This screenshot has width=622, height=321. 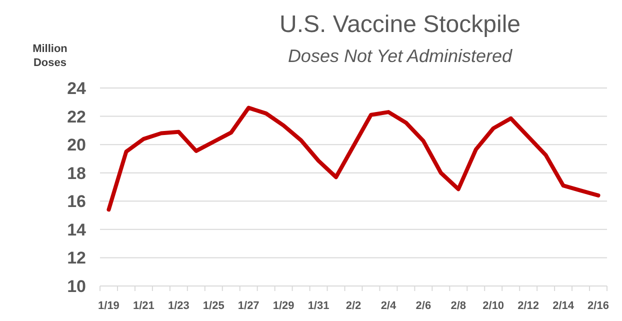 What do you see at coordinates (76, 173) in the screenshot?
I see `y-tick-label: 18` at bounding box center [76, 173].